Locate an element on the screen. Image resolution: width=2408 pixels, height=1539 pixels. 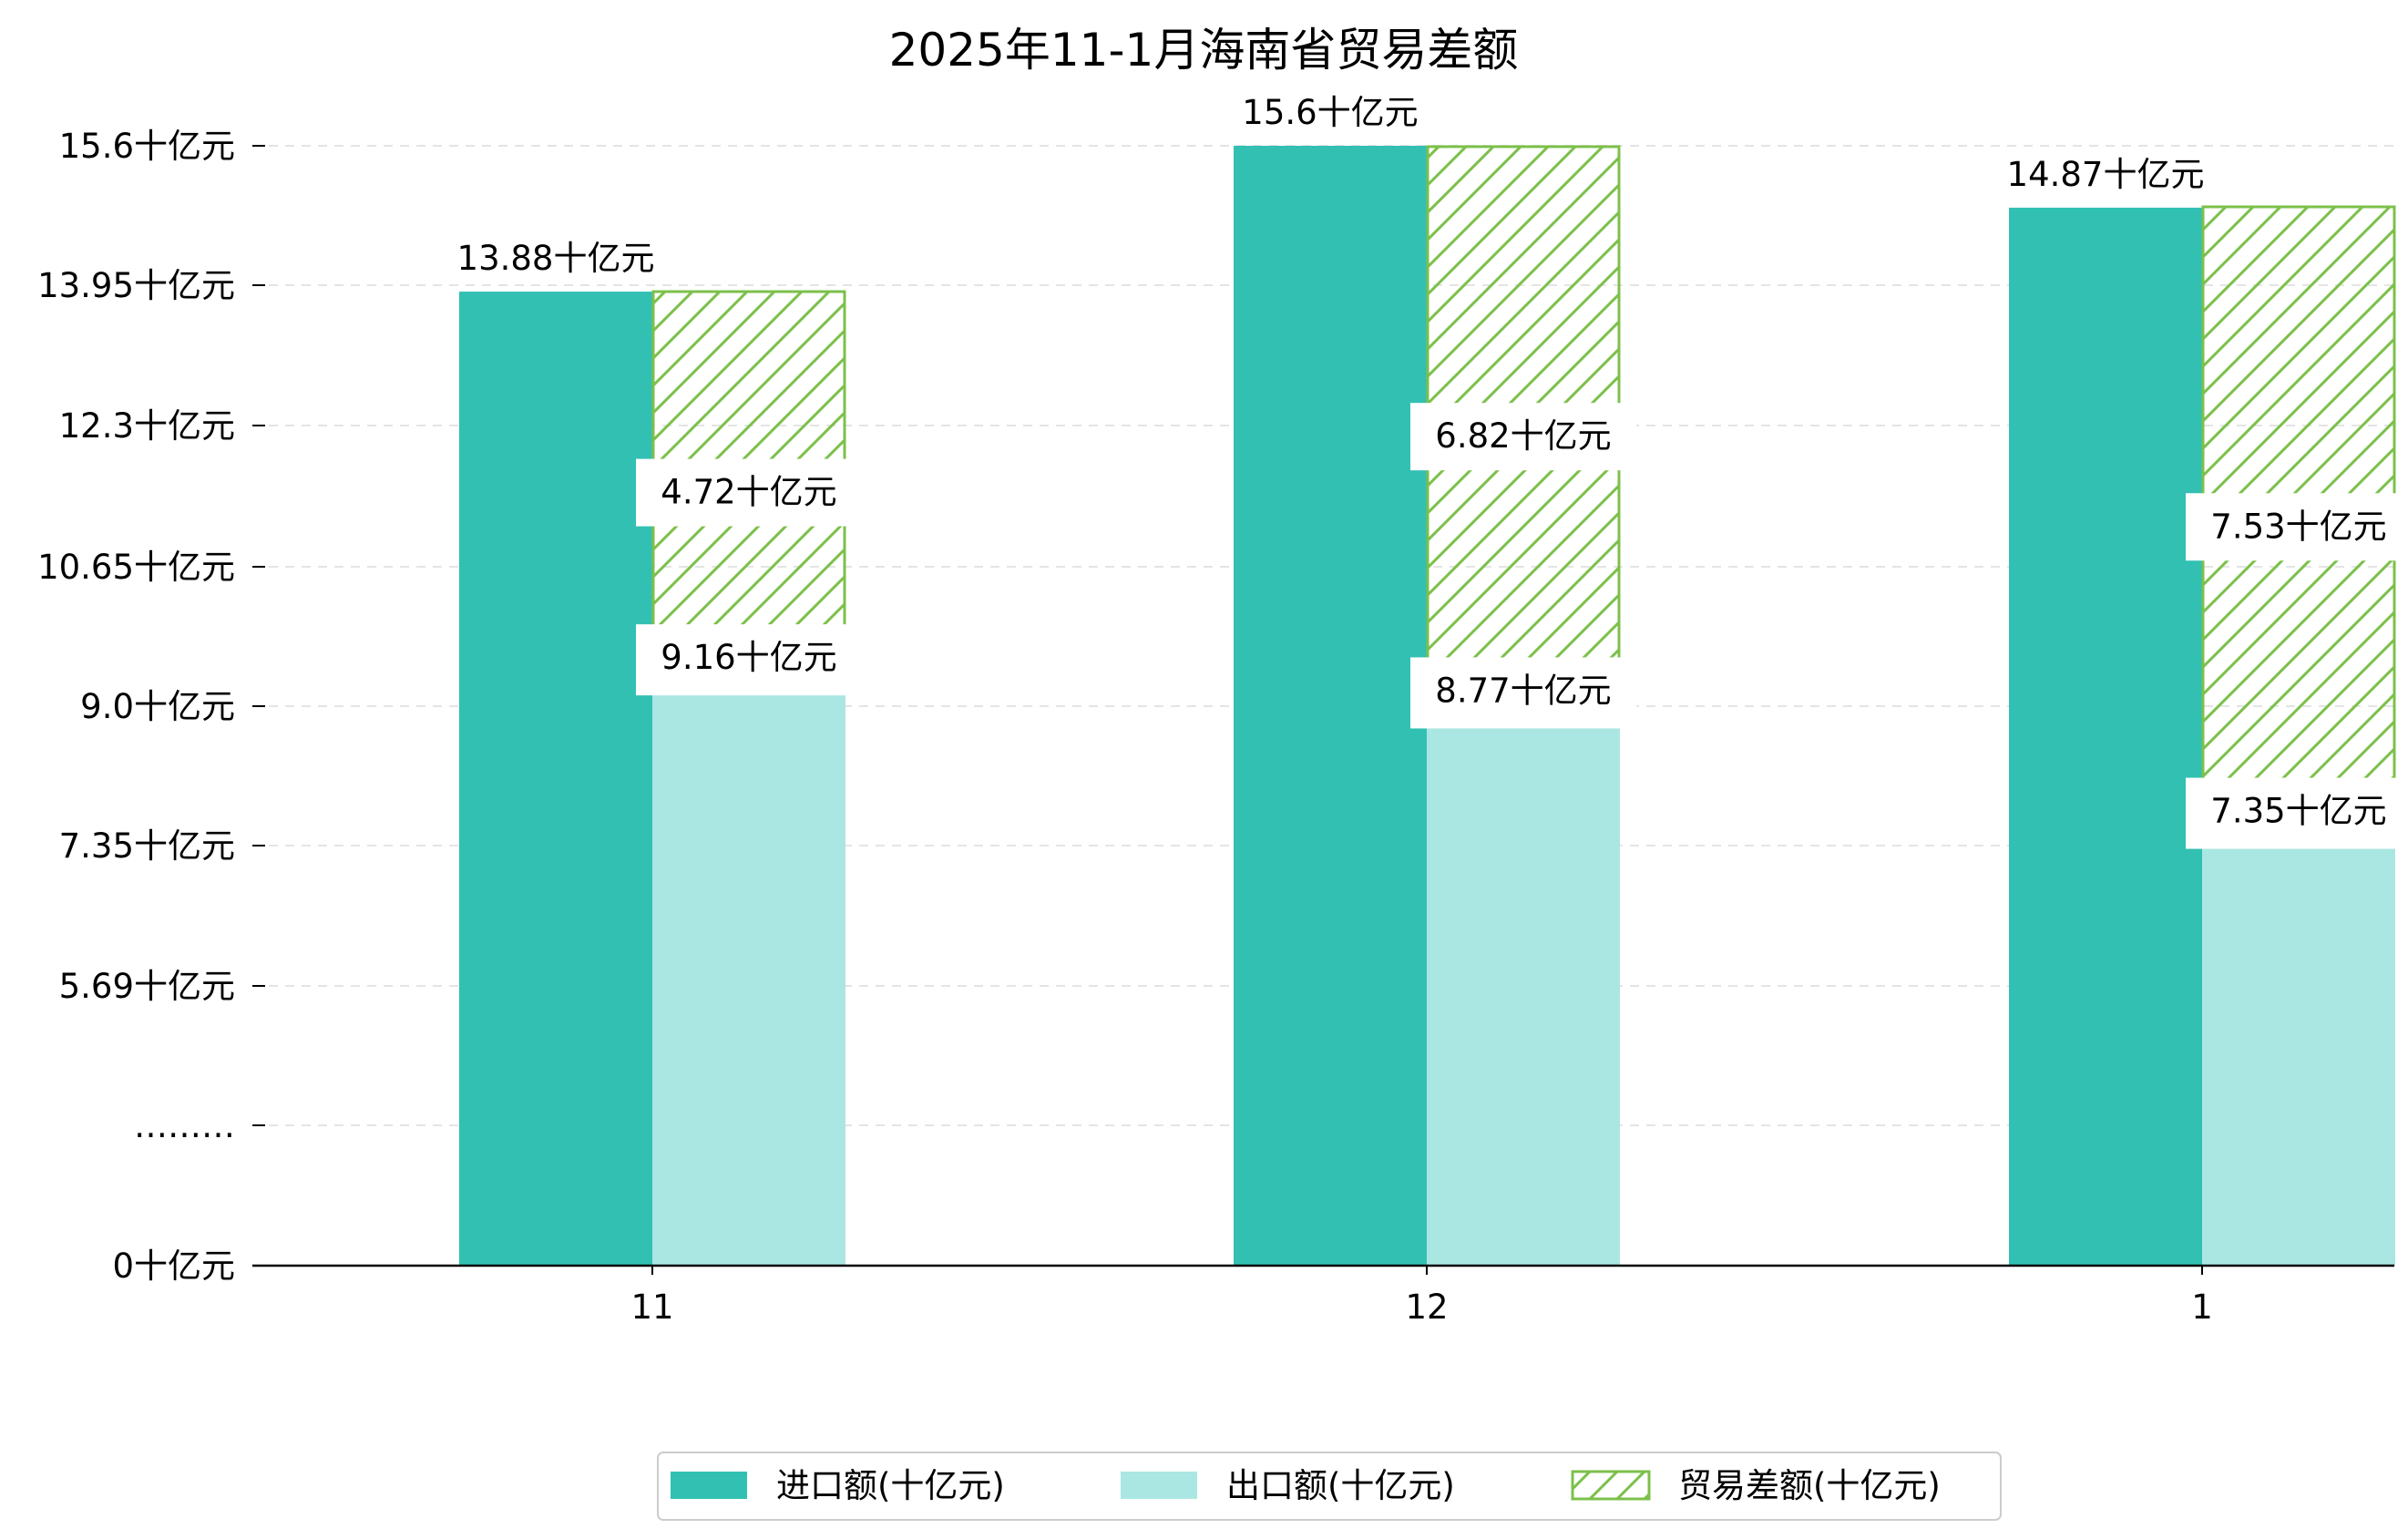
x-tick-label: 1 is located at coordinates (2202, 1308).